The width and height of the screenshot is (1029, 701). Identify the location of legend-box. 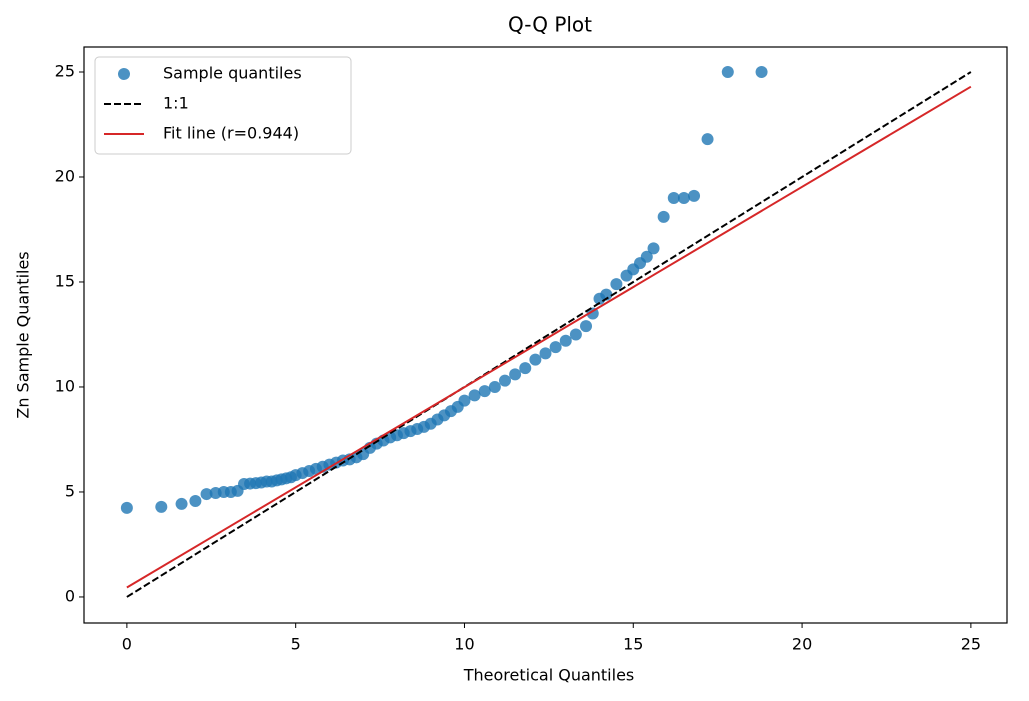
(223, 105).